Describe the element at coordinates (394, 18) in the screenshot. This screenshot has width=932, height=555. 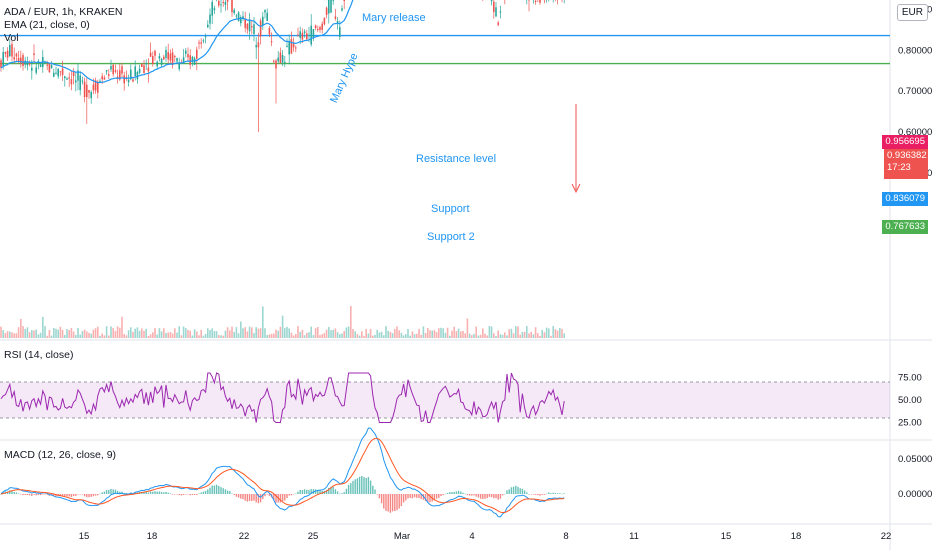
I see `mary-release-annotation: Mary release` at that location.